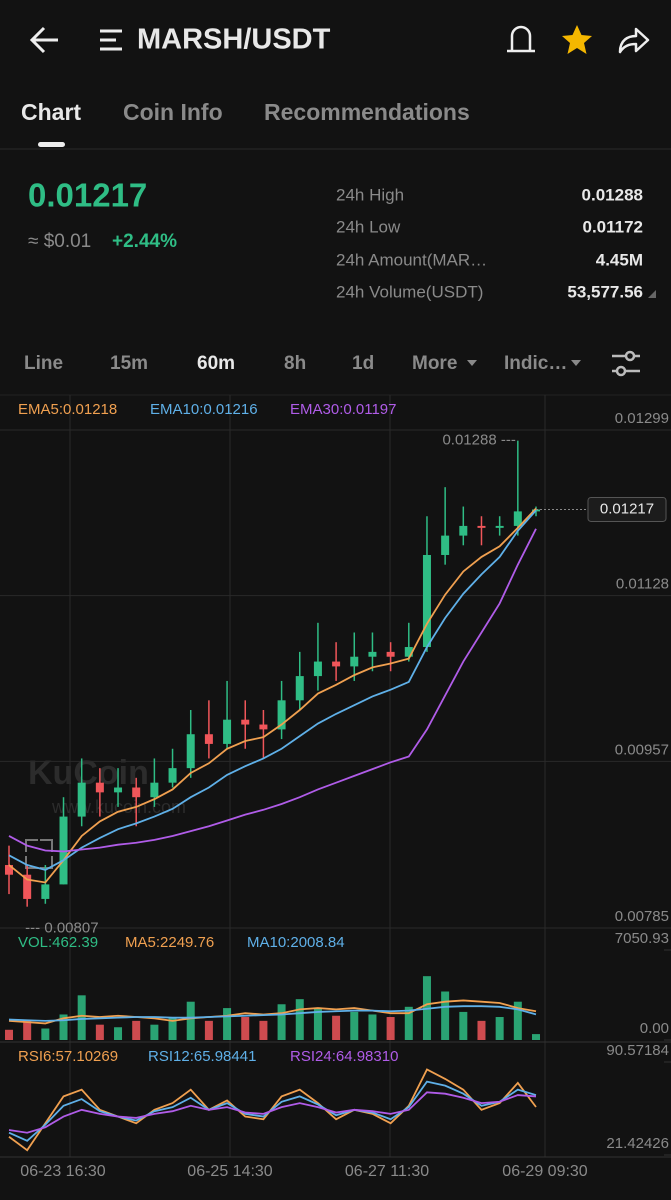 The width and height of the screenshot is (671, 1200). I want to click on change: +2.44%, so click(144, 241).